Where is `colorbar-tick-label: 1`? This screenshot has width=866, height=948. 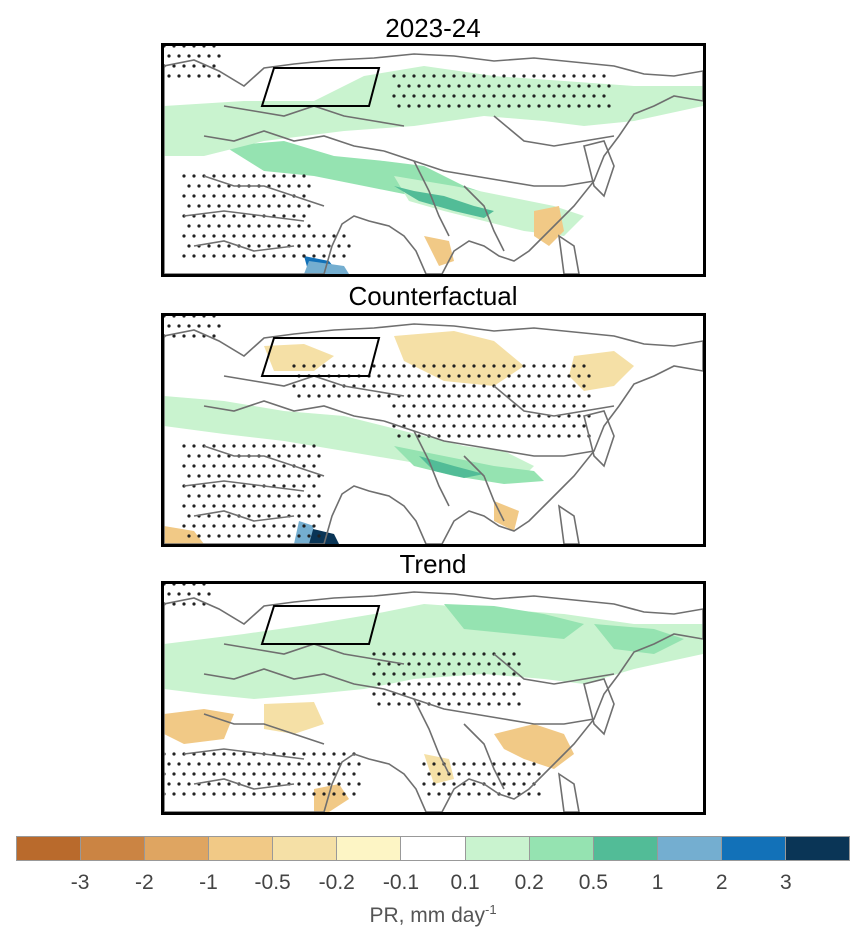 colorbar-tick-label: 1 is located at coordinates (657, 882).